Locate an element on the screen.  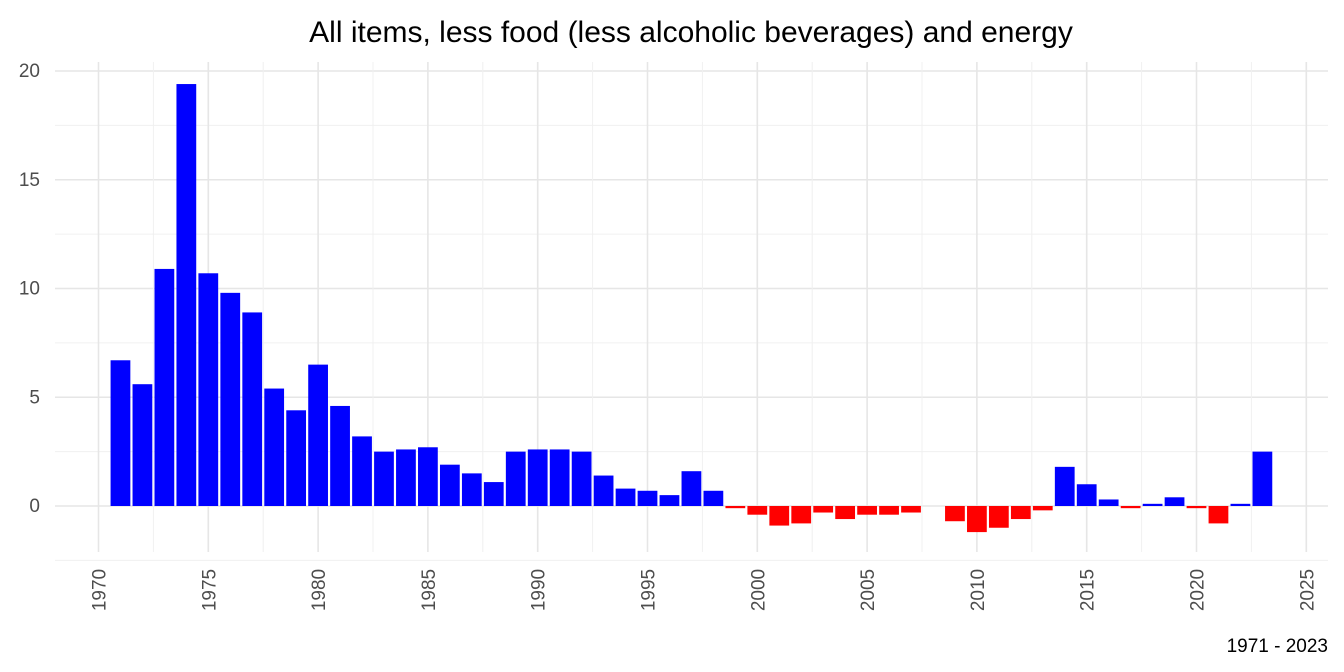
y-tick-label: 0 is located at coordinates (34, 506).